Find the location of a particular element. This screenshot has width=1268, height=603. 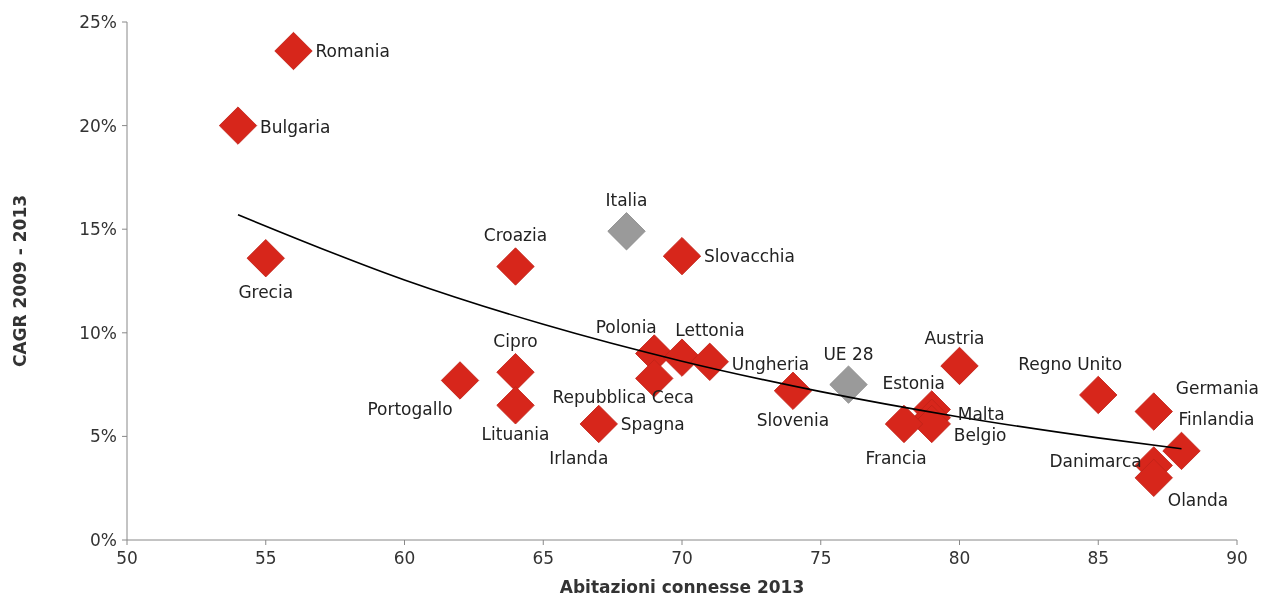

x-tick-label: 75 is located at coordinates (820, 558).